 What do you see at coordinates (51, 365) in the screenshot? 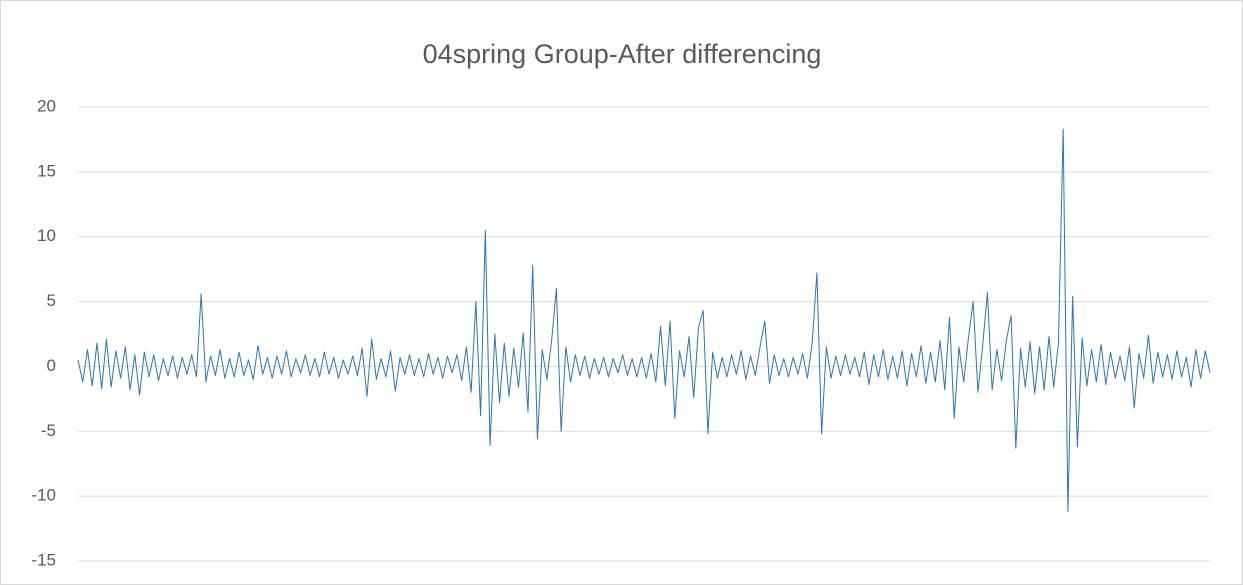
I see `y-tick-label: 0` at bounding box center [51, 365].